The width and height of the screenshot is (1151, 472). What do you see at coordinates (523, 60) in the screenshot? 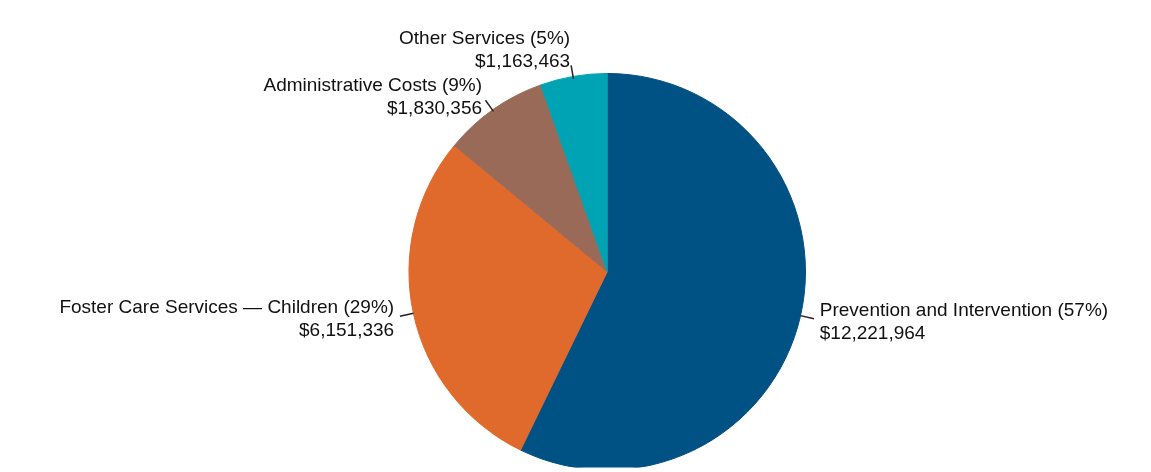
I see `data-label: $1,163,463` at bounding box center [523, 60].